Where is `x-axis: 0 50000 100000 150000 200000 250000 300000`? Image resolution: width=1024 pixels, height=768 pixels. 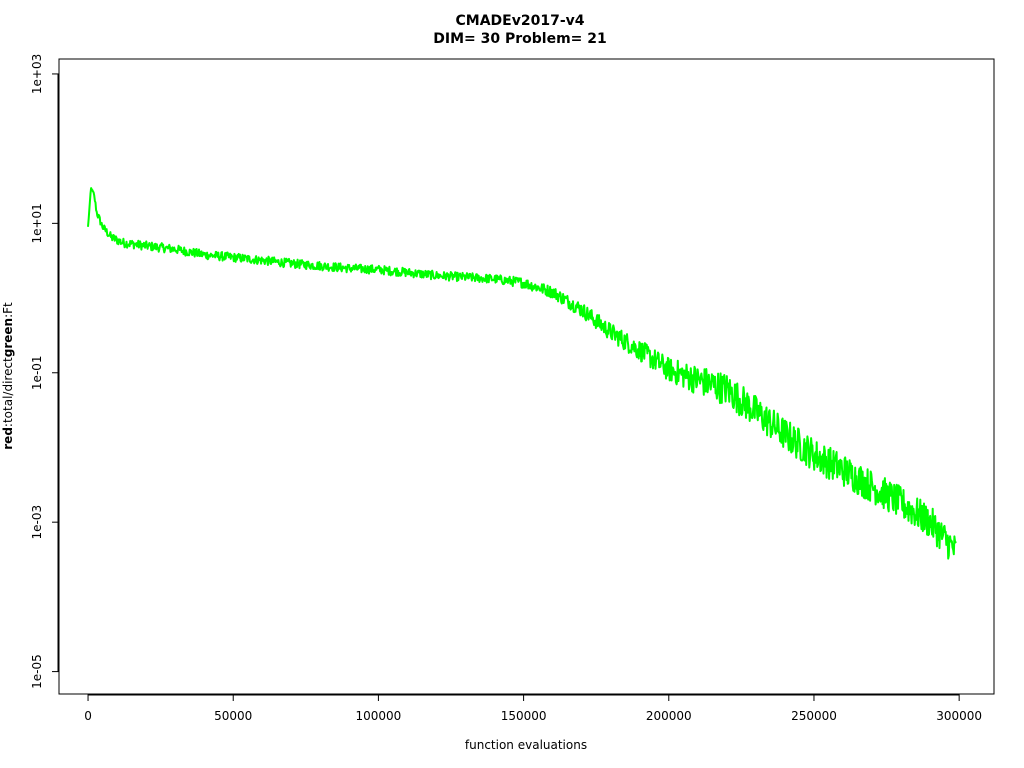
x-axis: 0 50000 100000 150000 200000 250000 300000 is located at coordinates (533, 708).